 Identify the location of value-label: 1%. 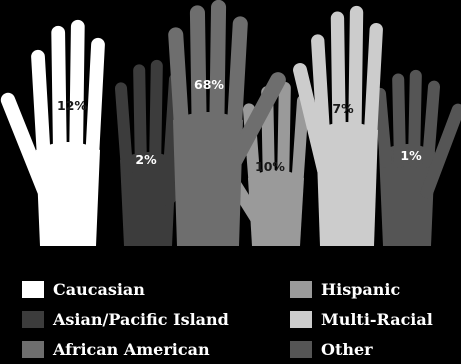
(411, 155).